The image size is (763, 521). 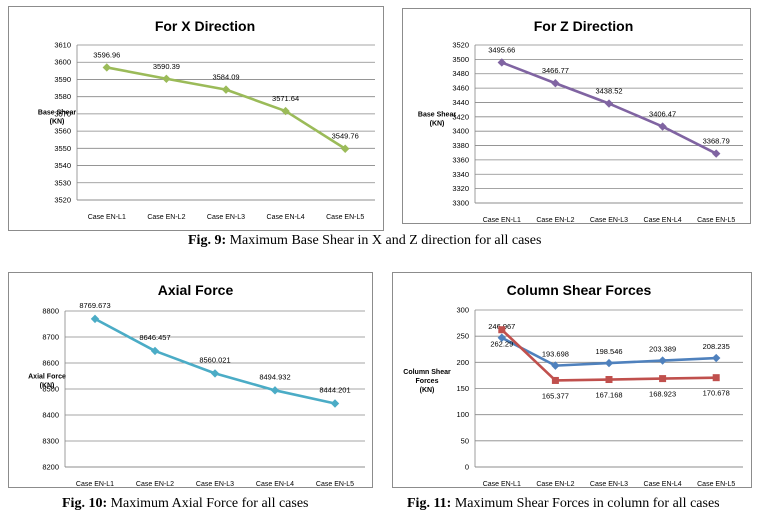 What do you see at coordinates (460, 174) in the screenshot?
I see `y-tick-label: 3340` at bounding box center [460, 174].